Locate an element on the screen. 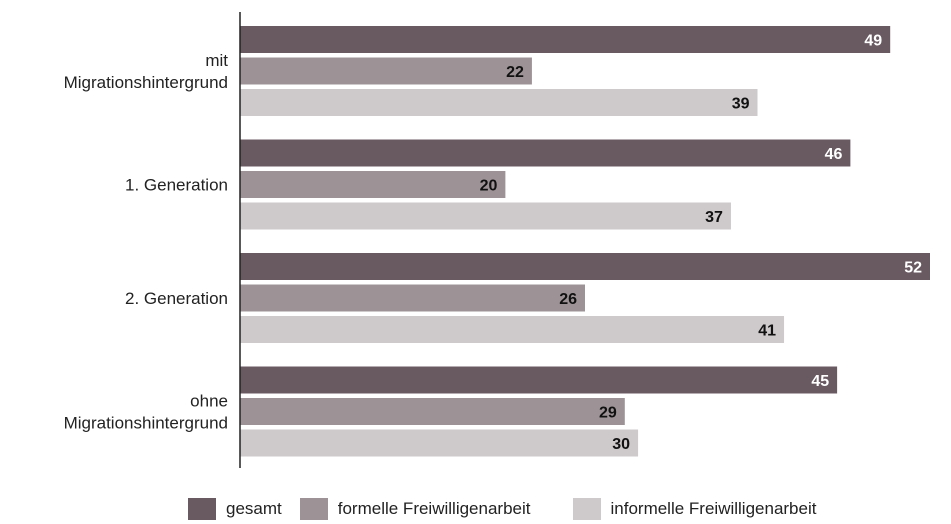 This screenshot has height=524, width=951. category-label-line: mit is located at coordinates (216, 60).